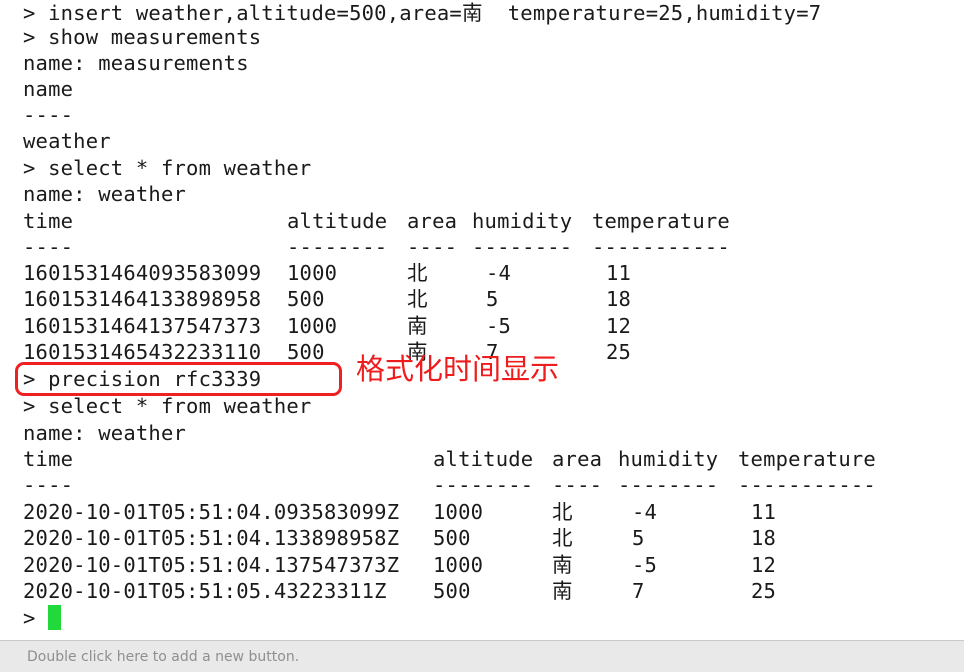 Image resolution: width=964 pixels, height=672 pixels. I want to click on table1-row: 1601531465432233110 500 南 7 25, so click(327, 352).